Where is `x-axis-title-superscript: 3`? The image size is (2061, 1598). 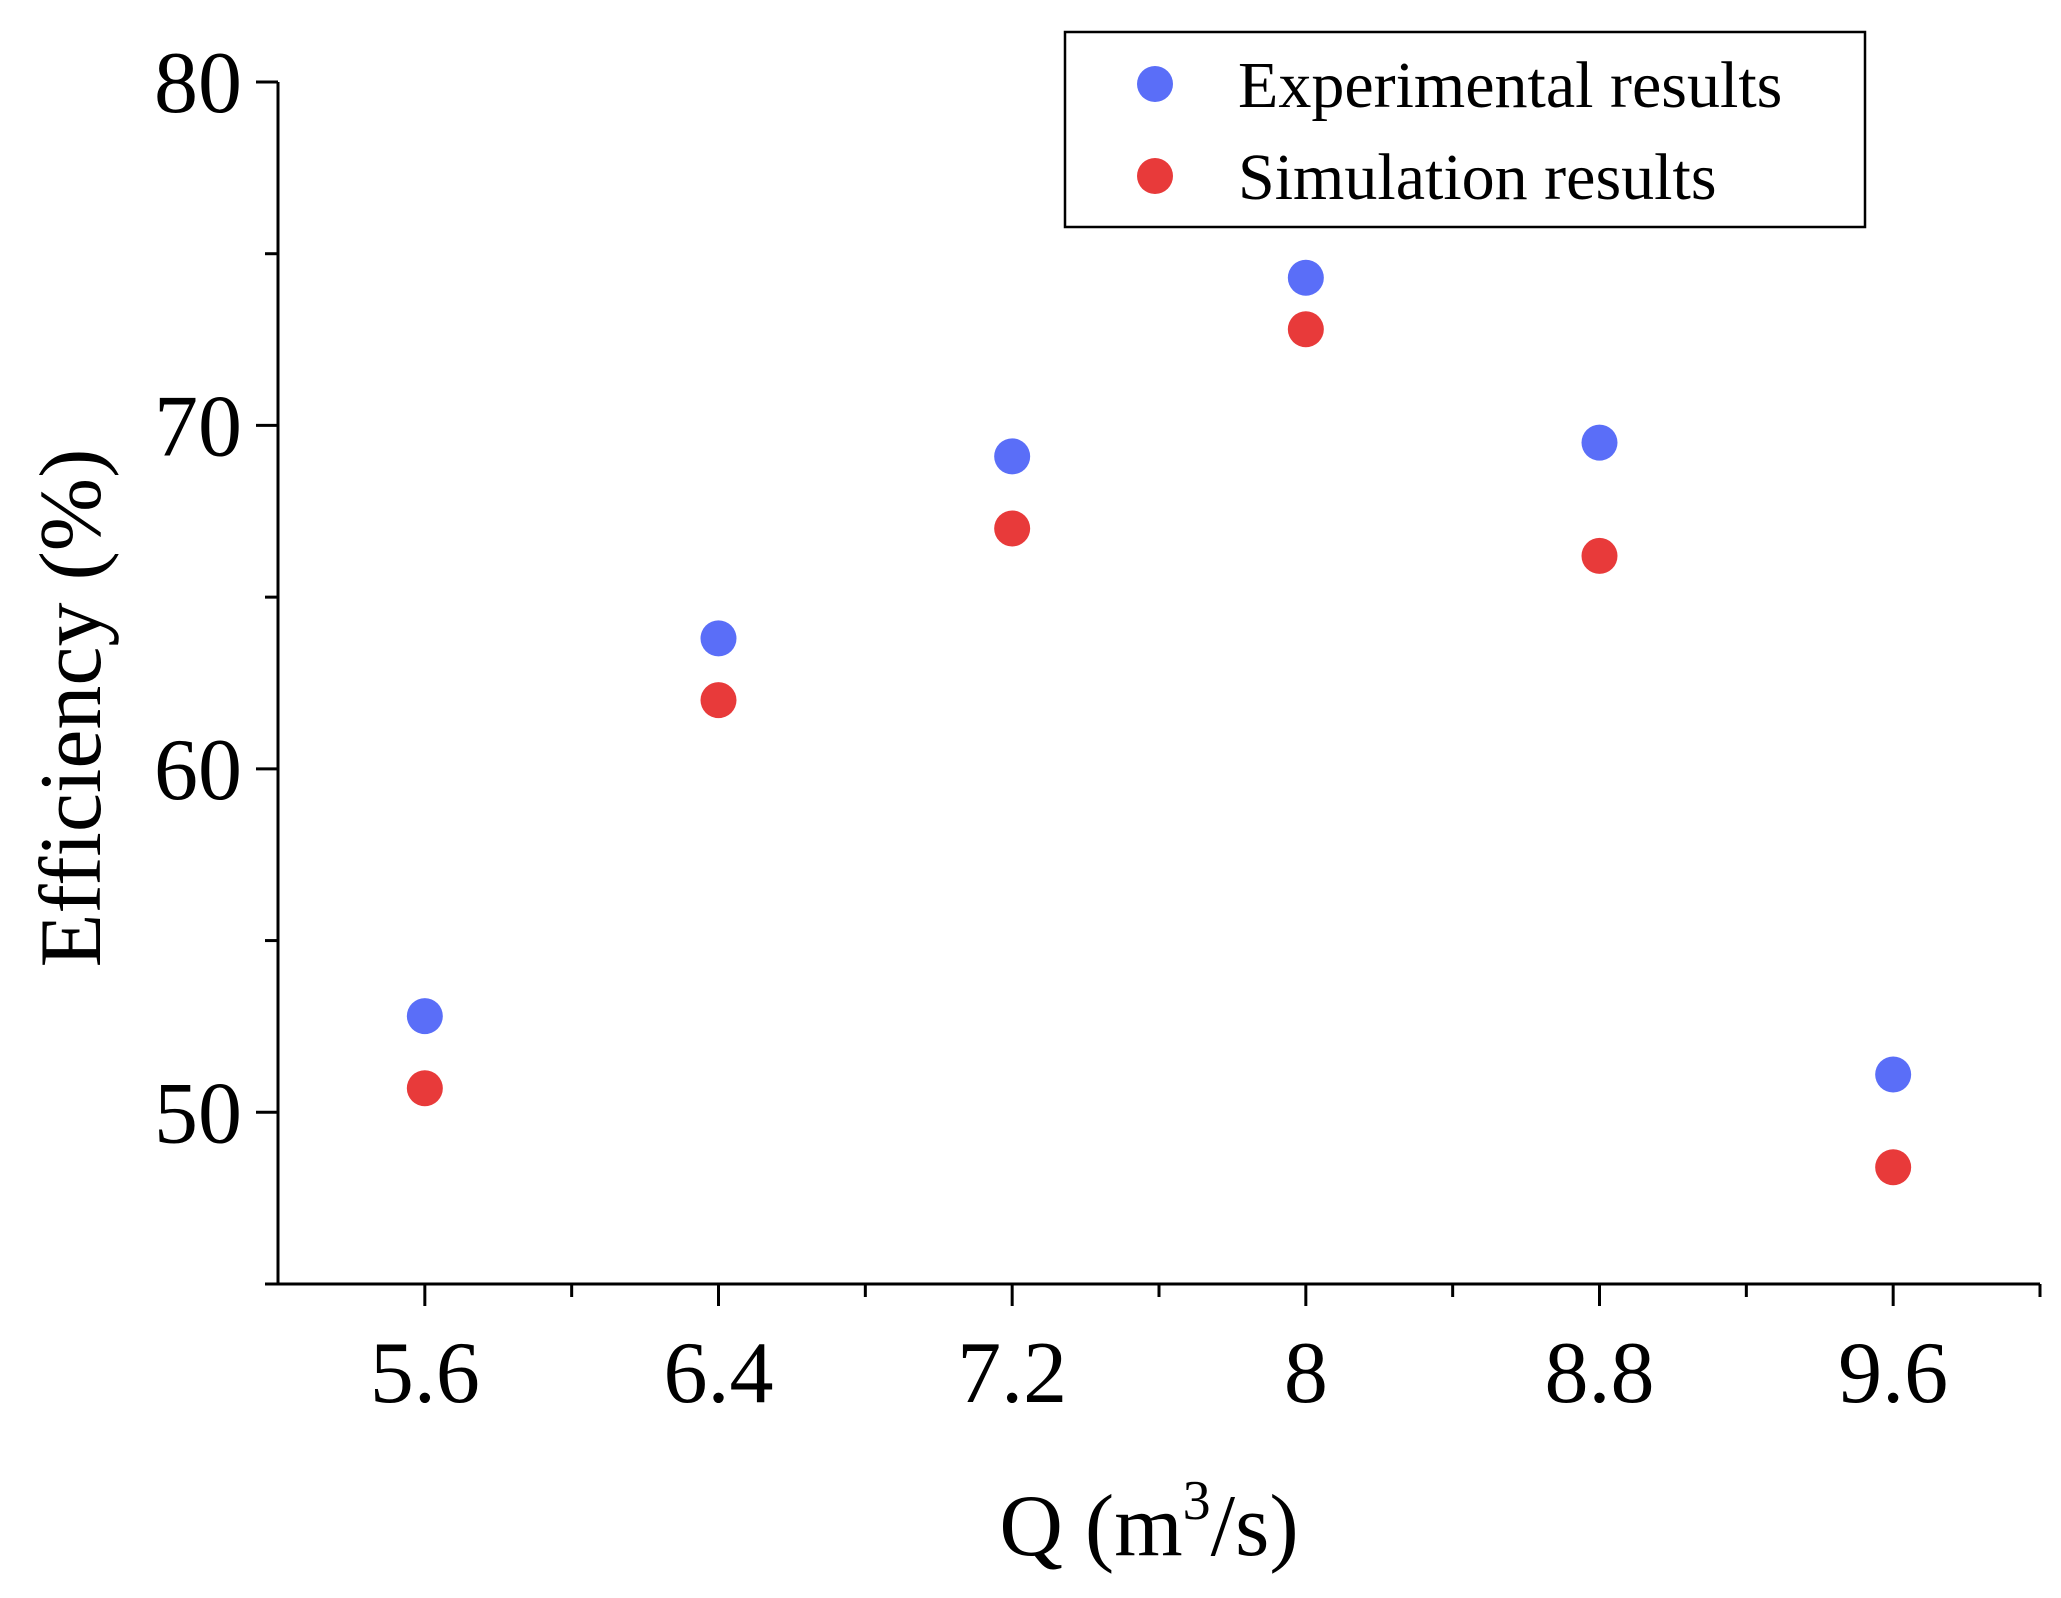
x-axis-title-superscript: 3 is located at coordinates (1197, 1501).